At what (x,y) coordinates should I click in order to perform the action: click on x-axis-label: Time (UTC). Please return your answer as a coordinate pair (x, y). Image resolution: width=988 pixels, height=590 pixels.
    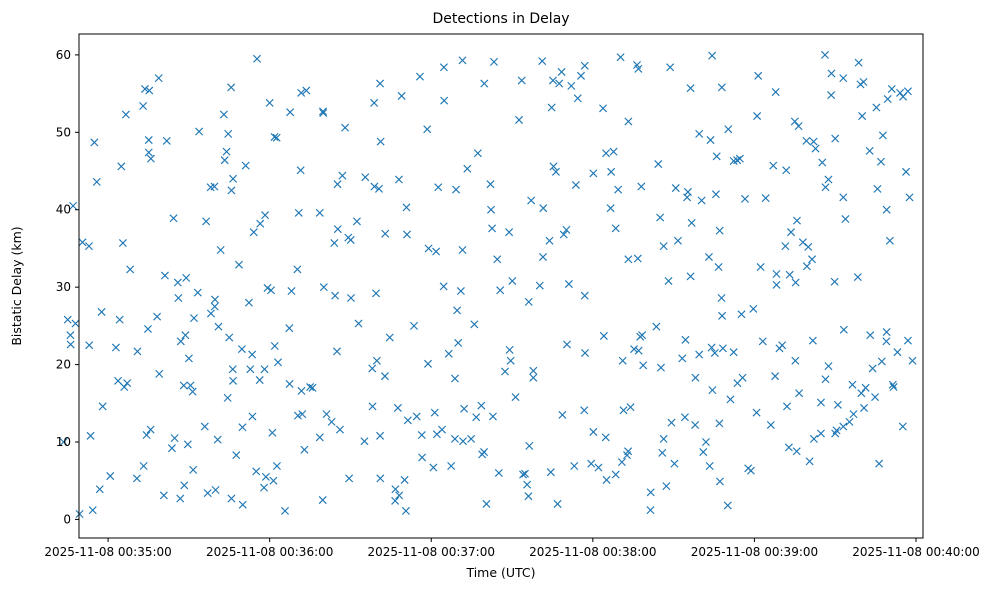
    Looking at the image, I should click on (500, 572).